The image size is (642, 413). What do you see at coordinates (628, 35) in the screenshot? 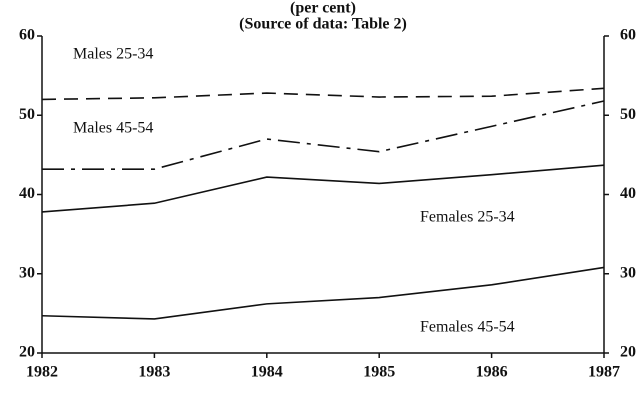
I see `y2-tick-label: 60` at bounding box center [628, 35].